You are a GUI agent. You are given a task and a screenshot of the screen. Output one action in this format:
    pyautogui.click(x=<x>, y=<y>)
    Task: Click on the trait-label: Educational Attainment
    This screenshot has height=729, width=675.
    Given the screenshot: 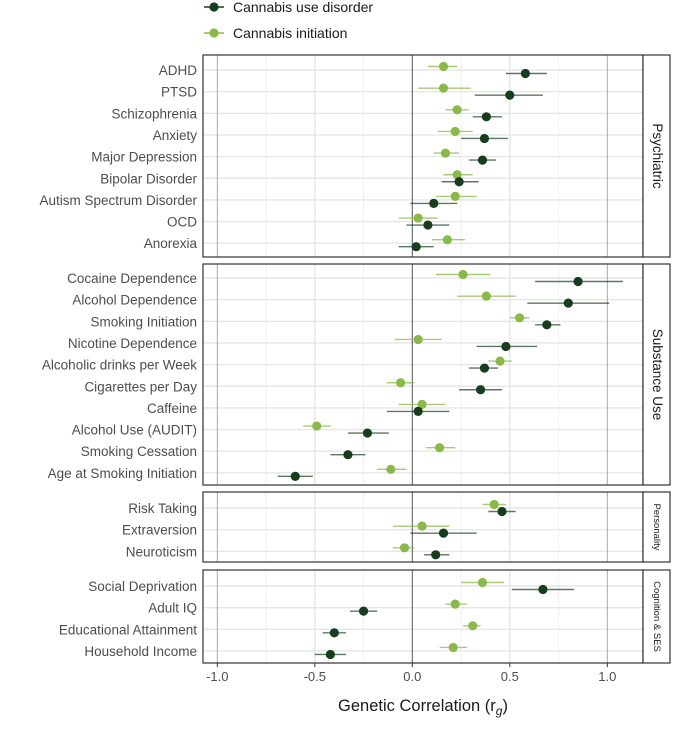 What is the action you would take?
    pyautogui.click(x=128, y=629)
    